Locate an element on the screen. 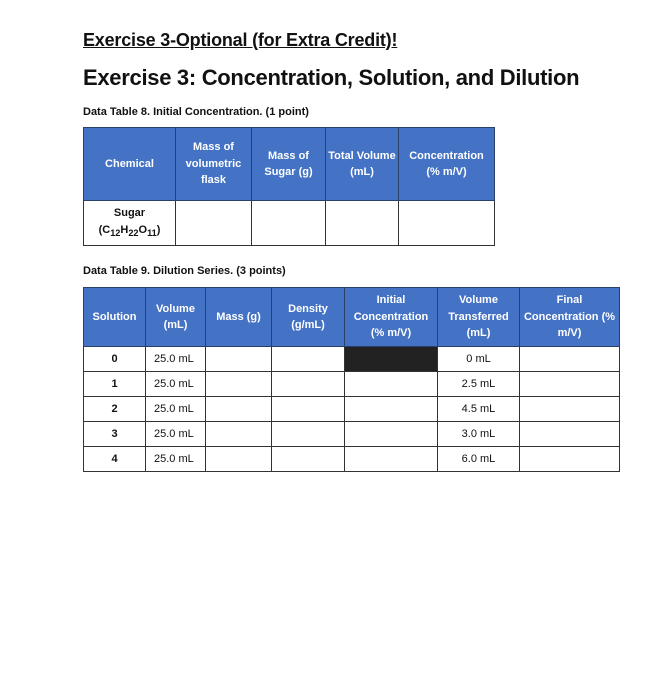 Image resolution: width=647 pixels, height=700 pixels. table-row: 0 25.0 mL 0 mL is located at coordinates (351, 359).